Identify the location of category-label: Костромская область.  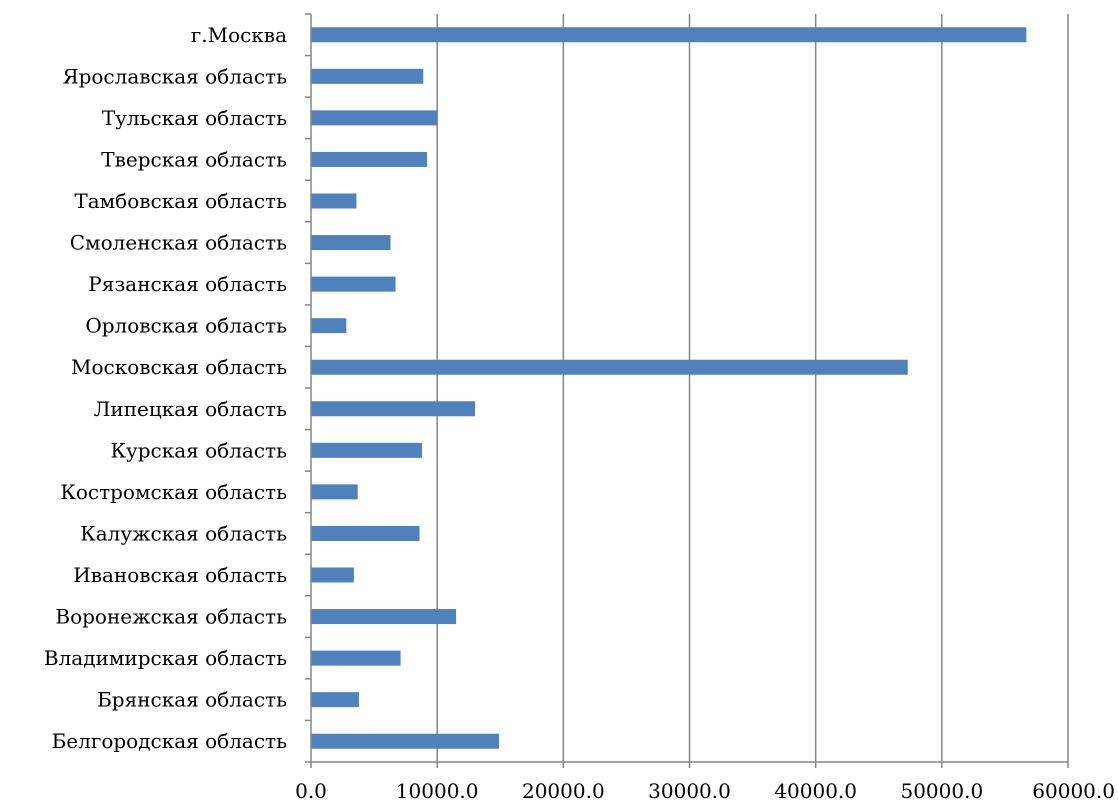
(173, 492).